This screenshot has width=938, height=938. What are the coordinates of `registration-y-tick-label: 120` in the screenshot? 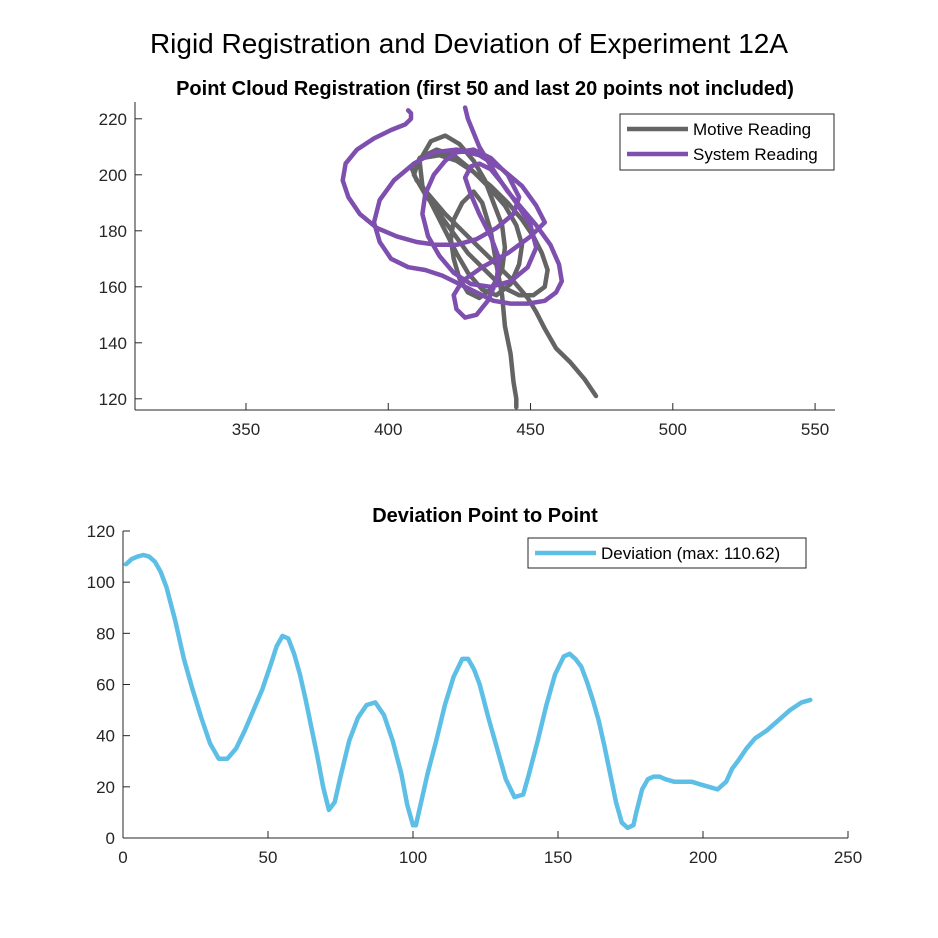 It's located at (113, 399).